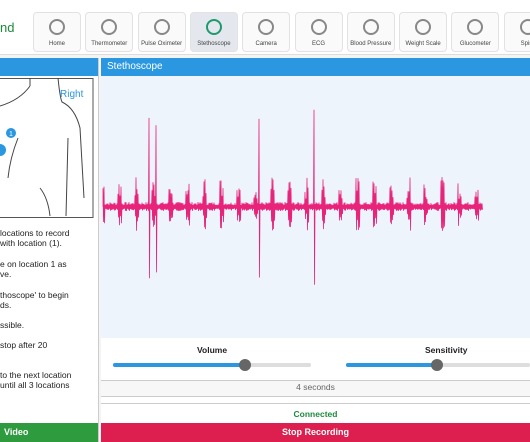 The image size is (530, 442). I want to click on logo: nd, so click(7, 27).